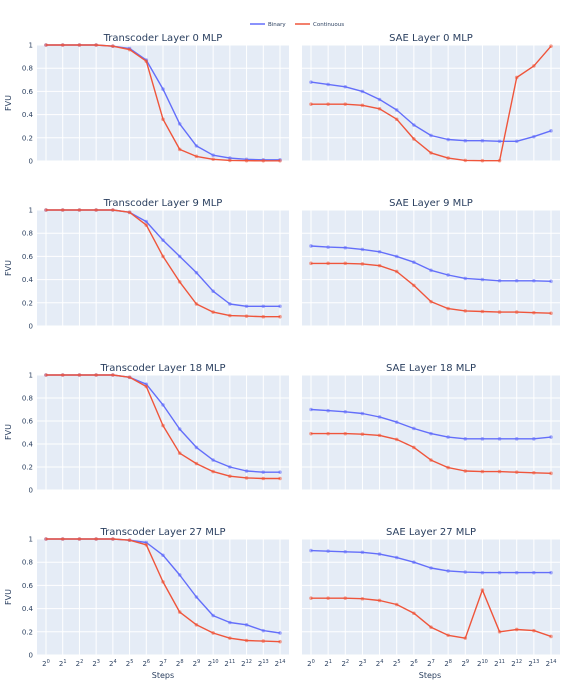  Describe the element at coordinates (96, 663) in the screenshot. I see `x-tick-label: 23` at that location.